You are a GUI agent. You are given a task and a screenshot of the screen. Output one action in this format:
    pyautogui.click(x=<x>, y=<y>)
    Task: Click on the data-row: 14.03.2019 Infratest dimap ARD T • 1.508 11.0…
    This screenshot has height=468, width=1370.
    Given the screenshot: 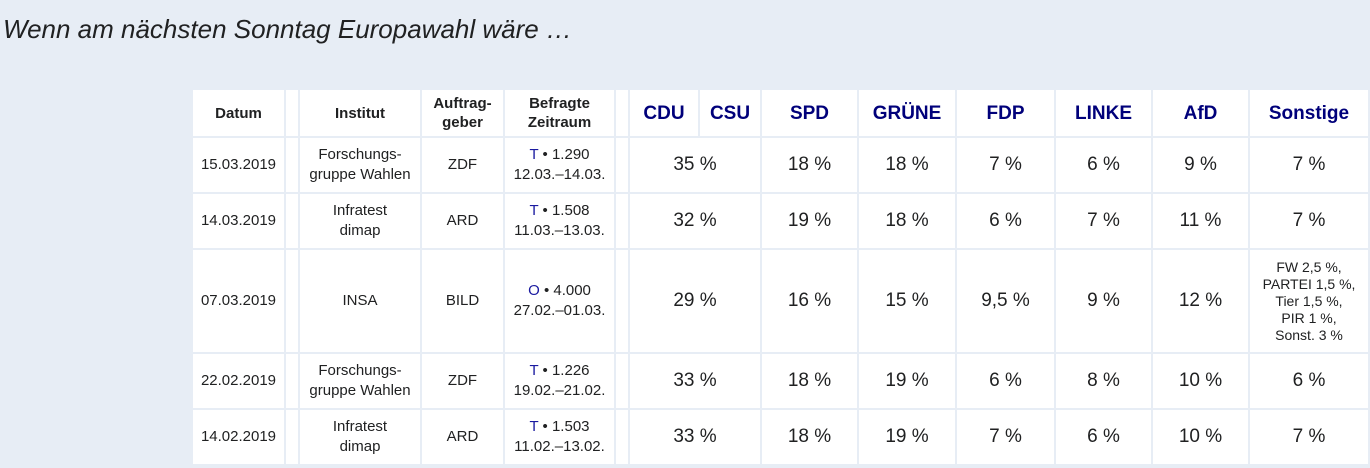 What is the action you would take?
    pyautogui.click(x=780, y=221)
    